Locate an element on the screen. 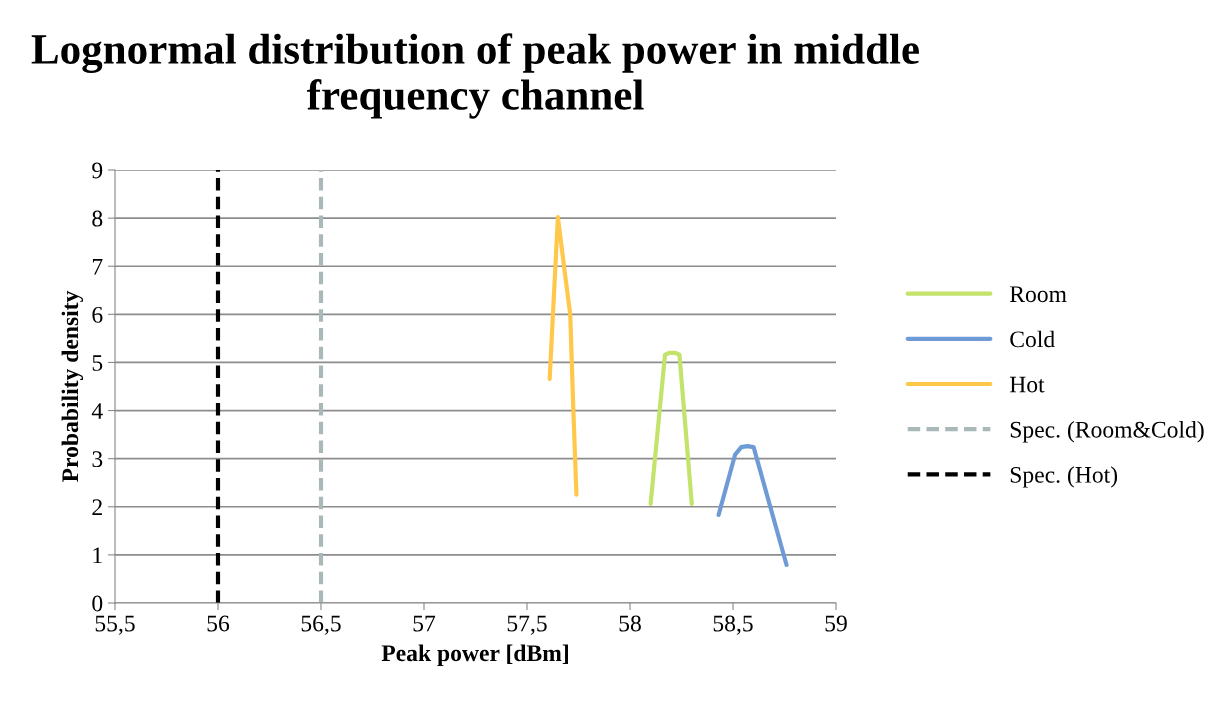  legend-label: Spec. (Room&Cold) is located at coordinates (1107, 432).